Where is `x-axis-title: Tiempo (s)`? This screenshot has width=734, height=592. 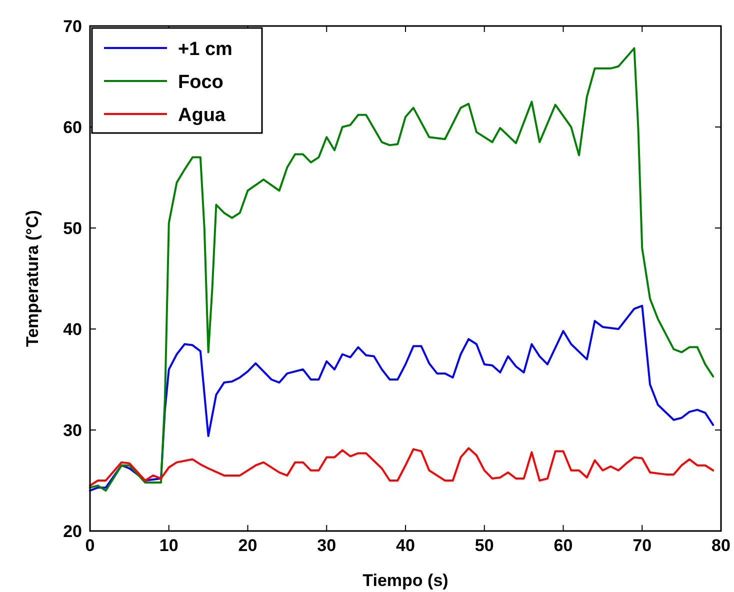 x-axis-title: Tiempo (s) is located at coordinates (405, 580).